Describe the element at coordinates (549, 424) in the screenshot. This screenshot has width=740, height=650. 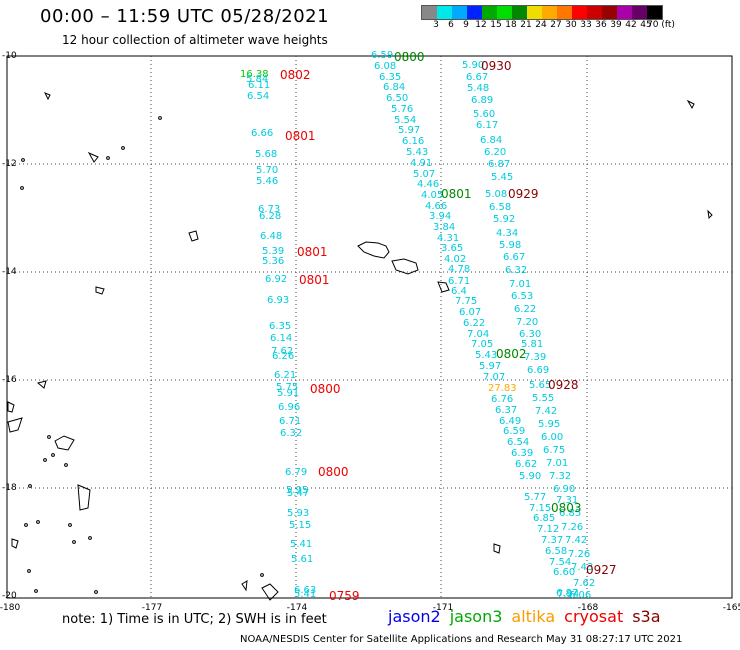
I see `swh-value: 5.95` at that location.